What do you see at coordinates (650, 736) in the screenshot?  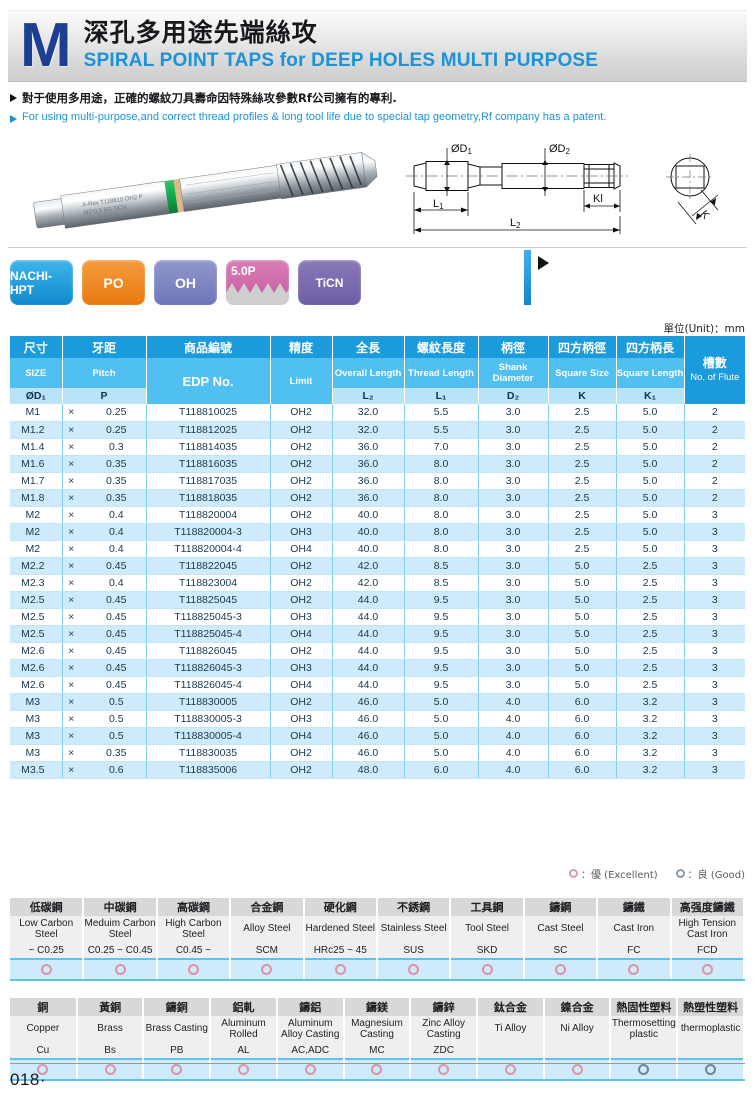 I see `cell-square-length: 3.2` at bounding box center [650, 736].